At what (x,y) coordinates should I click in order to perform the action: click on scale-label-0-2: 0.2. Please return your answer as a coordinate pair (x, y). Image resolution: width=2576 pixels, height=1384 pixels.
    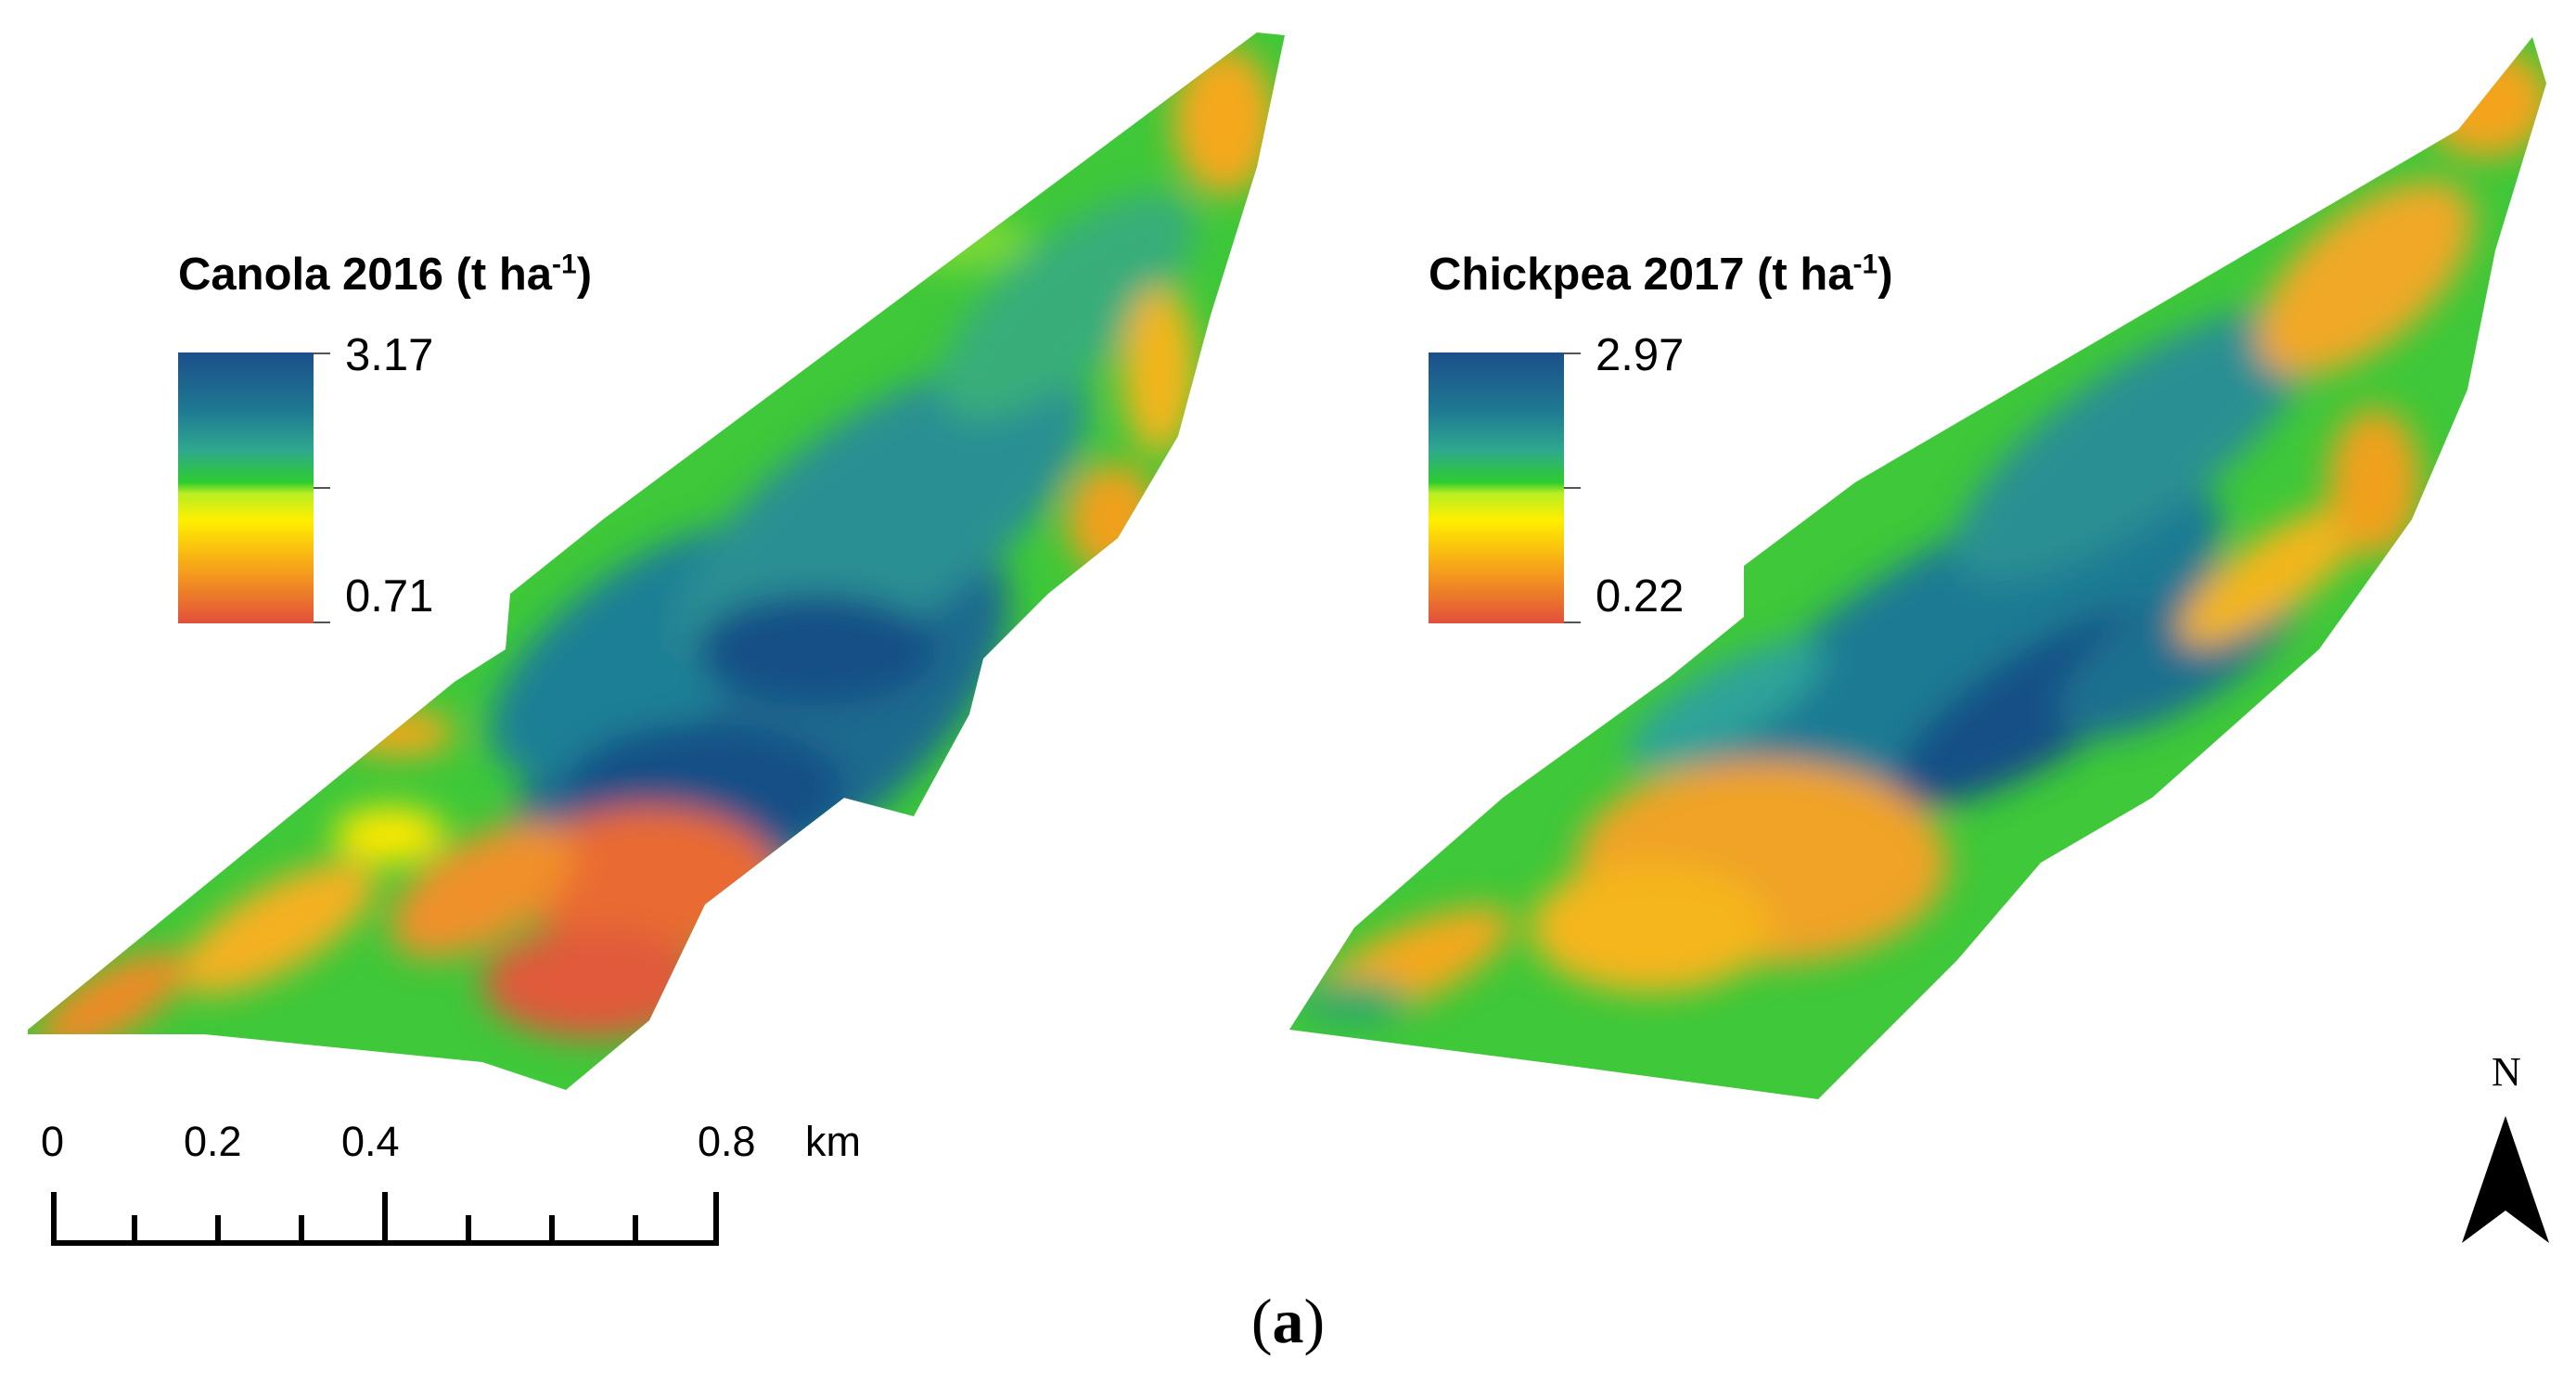
    Looking at the image, I should click on (213, 1141).